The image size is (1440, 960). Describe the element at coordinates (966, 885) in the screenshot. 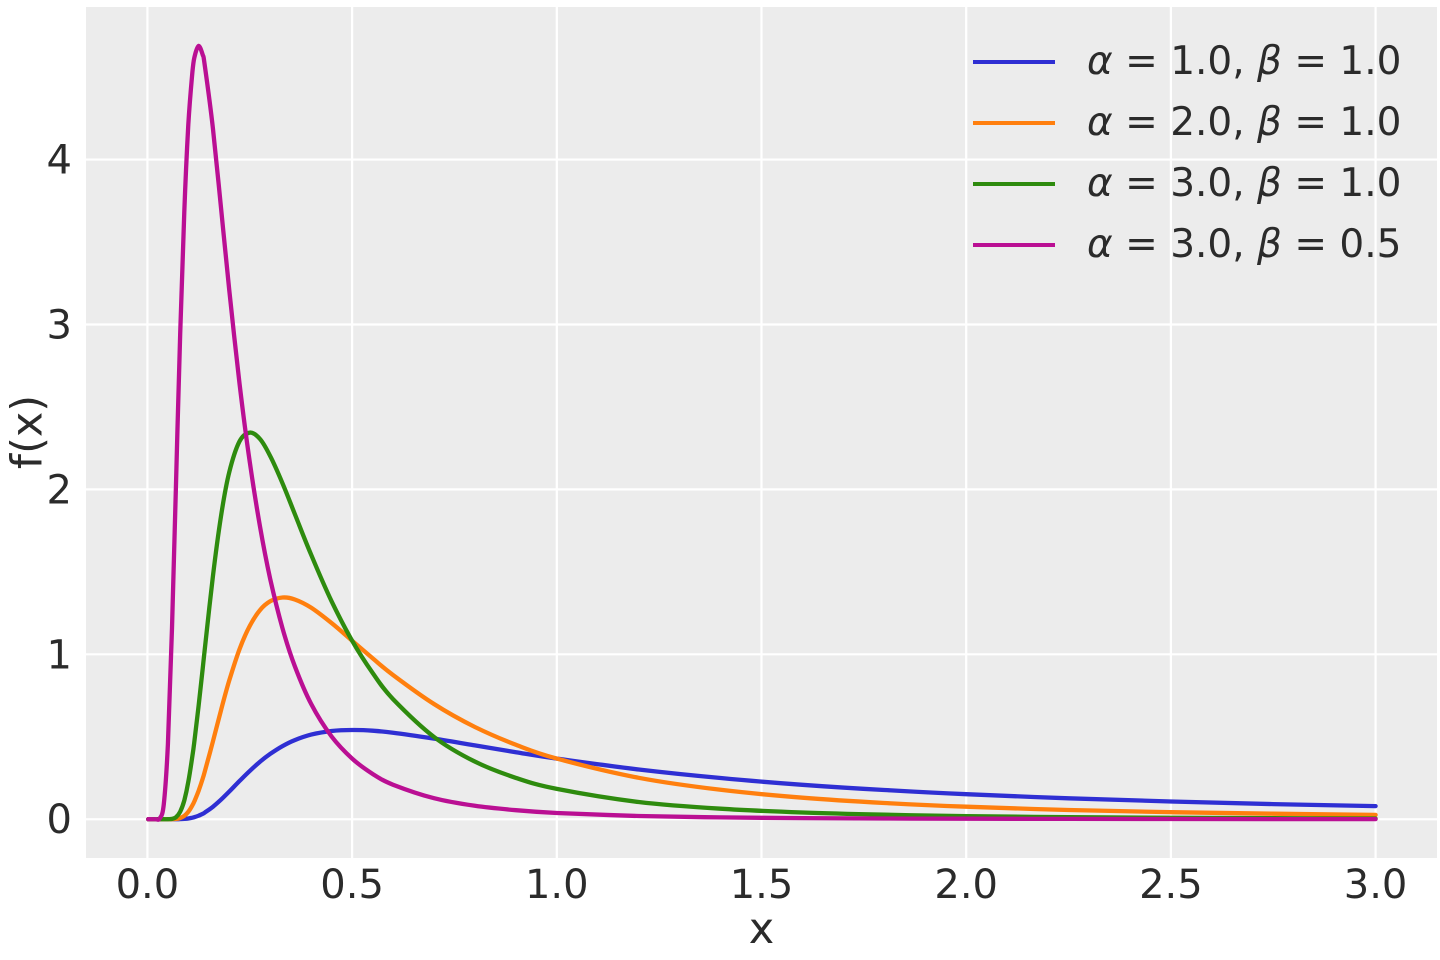

I see `x-tick-label: 2.0` at that location.